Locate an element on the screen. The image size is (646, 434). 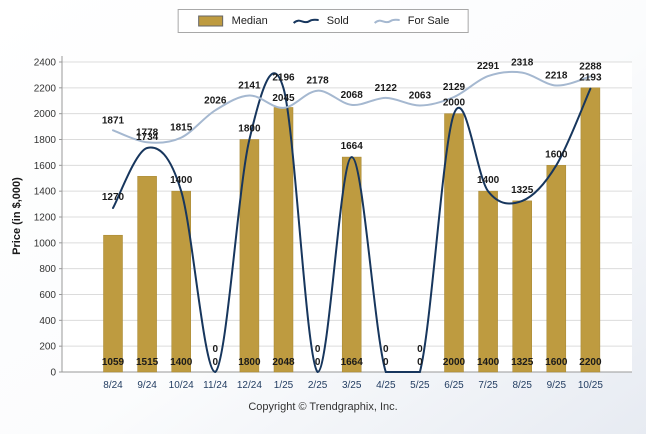
x-tick-label: 7/25 is located at coordinates (488, 385).